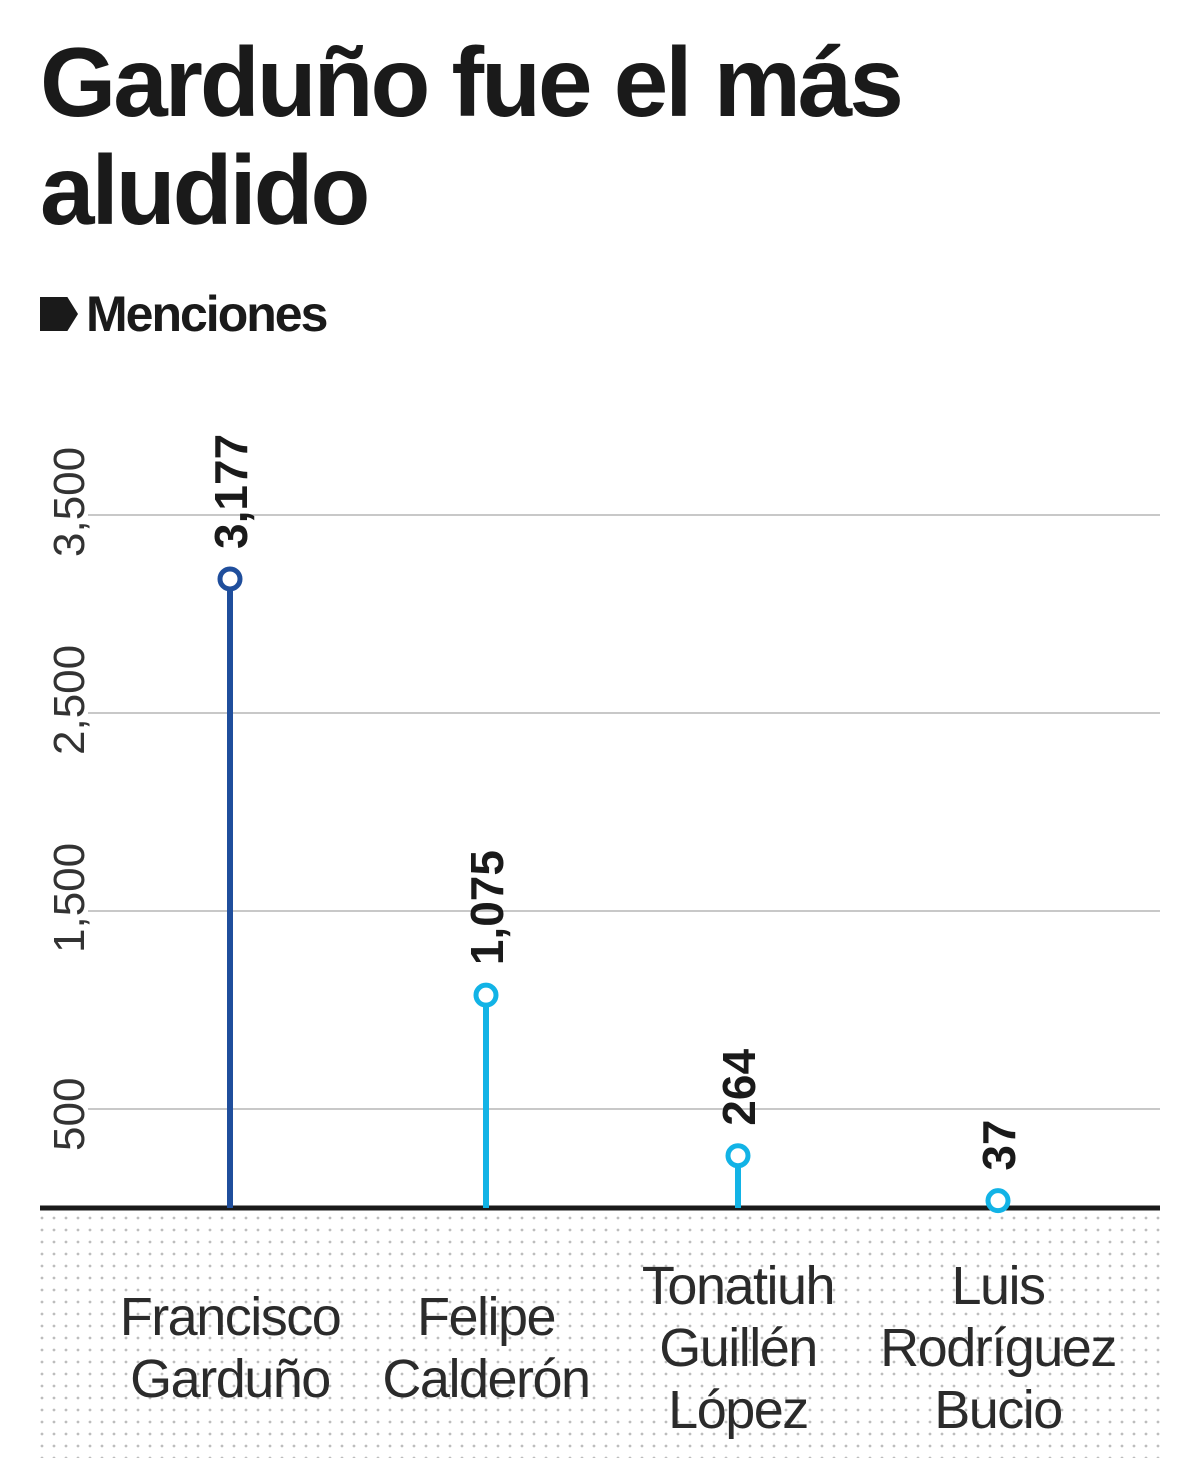 The height and width of the screenshot is (1484, 1200). Describe the element at coordinates (69, 898) in the screenshot. I see `y-tick-label: 1,500` at that location.